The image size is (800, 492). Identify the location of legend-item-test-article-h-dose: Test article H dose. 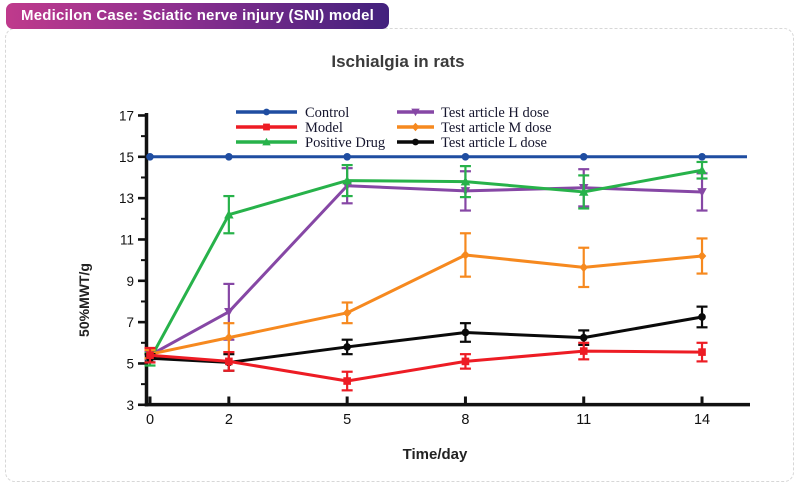
(473, 113).